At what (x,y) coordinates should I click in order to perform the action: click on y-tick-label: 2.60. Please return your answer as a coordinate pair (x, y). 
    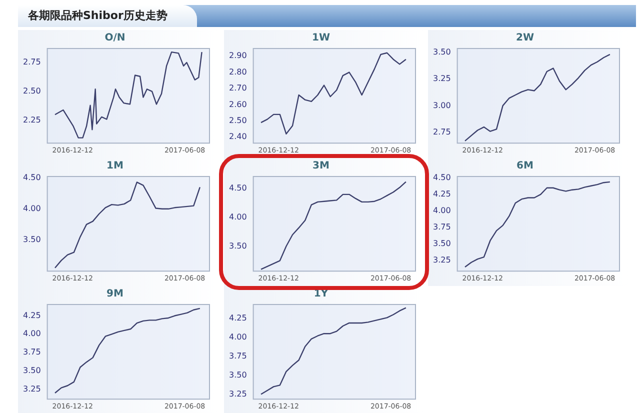
    Looking at the image, I should click on (238, 104).